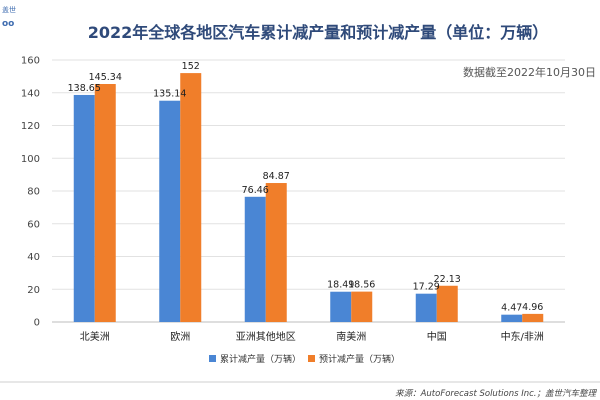 The height and width of the screenshot is (400, 600). I want to click on value-label-series-1-1: 135.14, so click(169, 94).